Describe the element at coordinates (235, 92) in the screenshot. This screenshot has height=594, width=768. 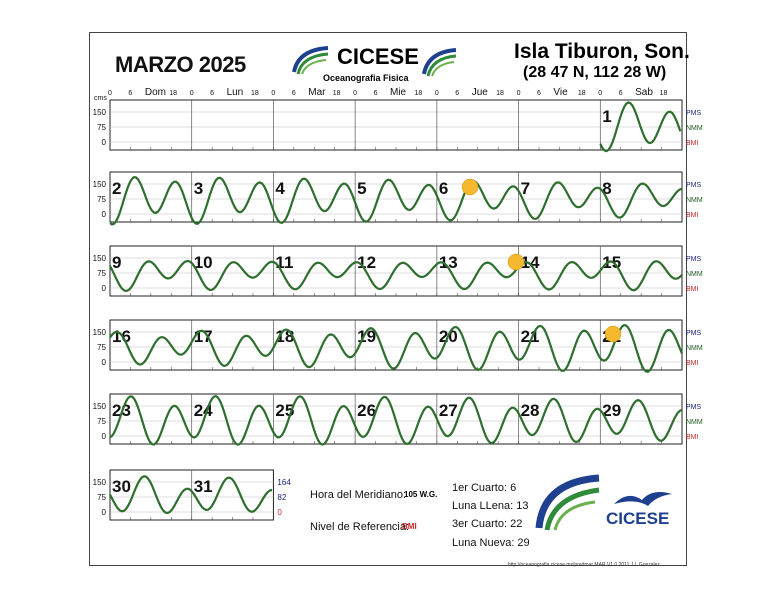
I see `hour-tick-label: Lun` at that location.